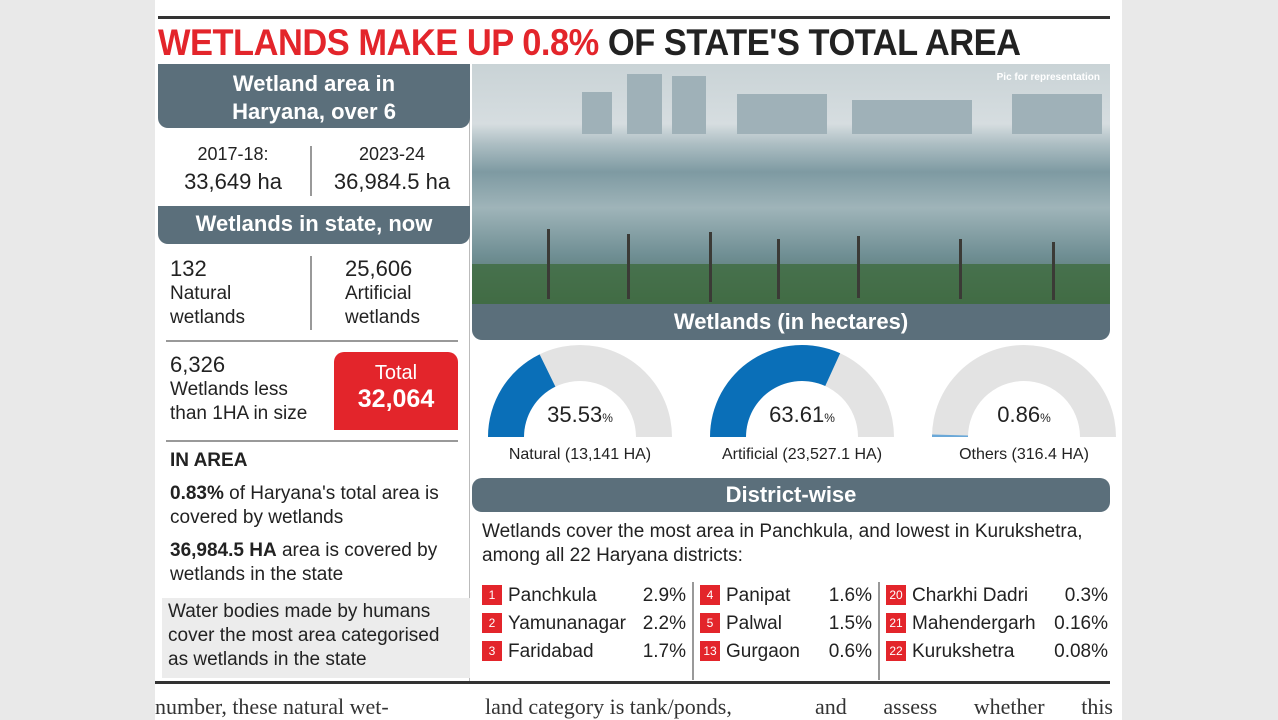 This screenshot has width=1278, height=720. I want to click on year-2017-label: 2017-18:, so click(233, 154).